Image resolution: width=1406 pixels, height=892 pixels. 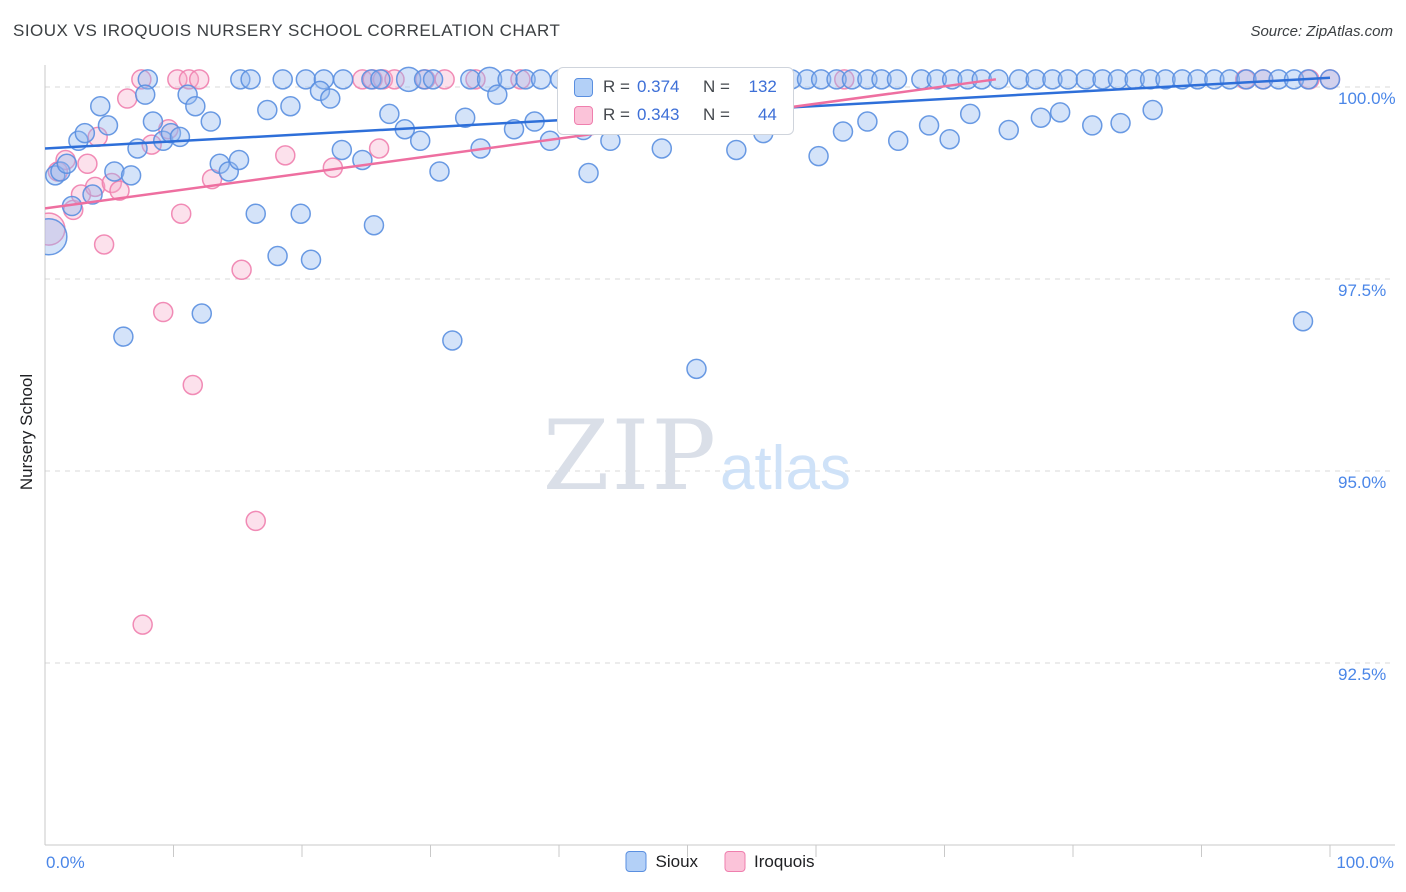 I want to click on n-value-iroquois: 44, so click(x=767, y=114).